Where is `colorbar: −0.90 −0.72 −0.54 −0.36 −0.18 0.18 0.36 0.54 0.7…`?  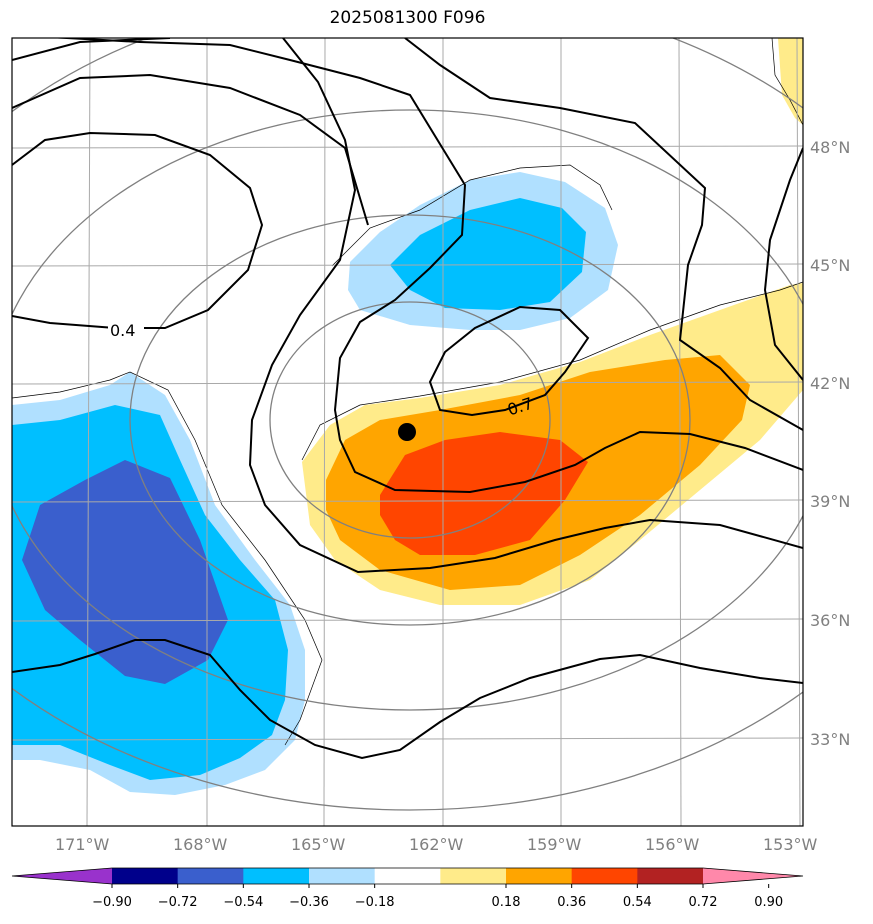
colorbar: −0.90 −0.72 −0.54 −0.36 −0.18 0.18 0.36 0.54 0.7… is located at coordinates (407, 888).